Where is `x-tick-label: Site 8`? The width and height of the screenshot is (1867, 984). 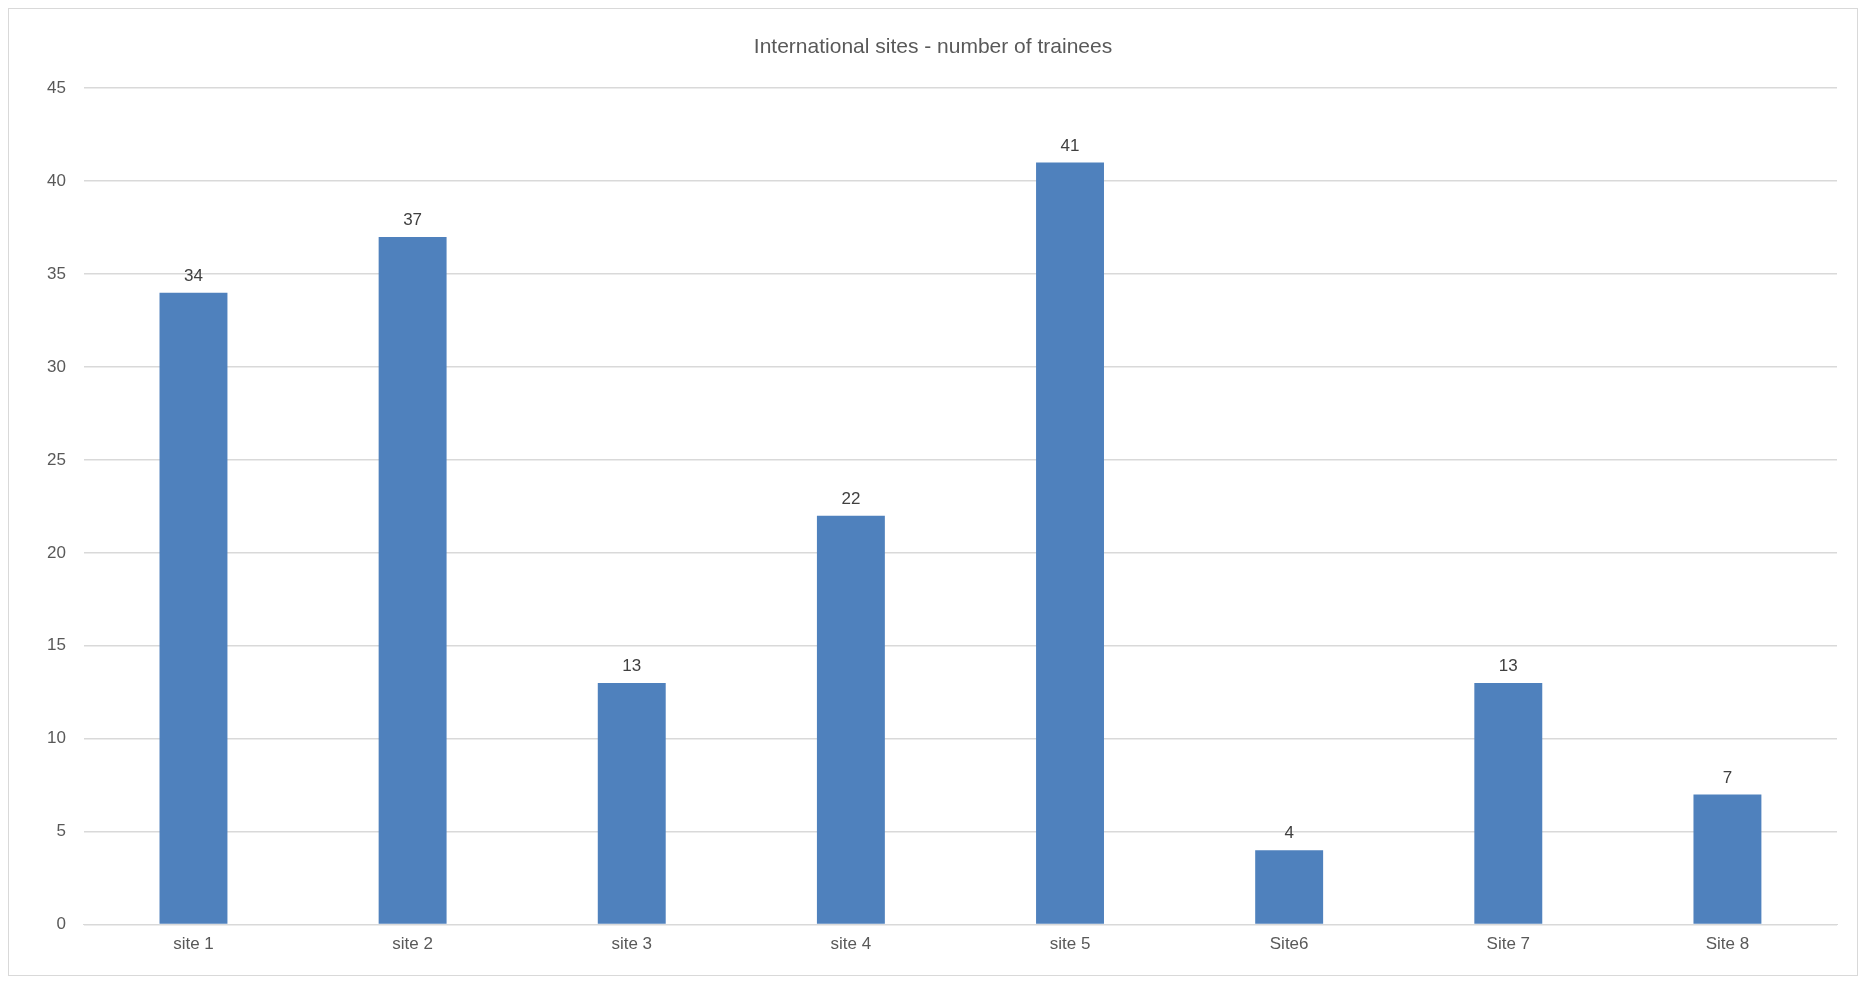 x-tick-label: Site 8 is located at coordinates (1727, 944).